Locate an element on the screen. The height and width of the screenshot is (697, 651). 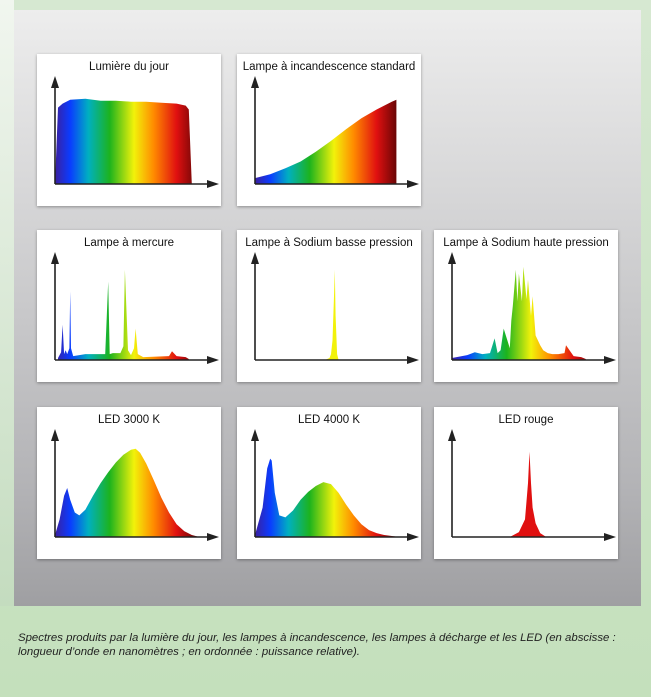
chart-panel-sodium-high: Lampe à Sodium haute pression is located at coordinates (526, 306).